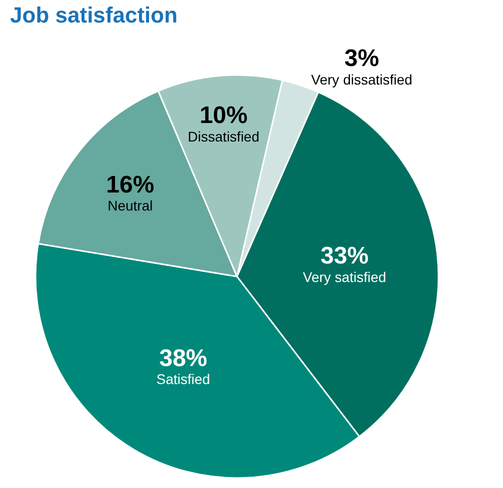  I want to click on data-label: 10%, so click(224, 116).